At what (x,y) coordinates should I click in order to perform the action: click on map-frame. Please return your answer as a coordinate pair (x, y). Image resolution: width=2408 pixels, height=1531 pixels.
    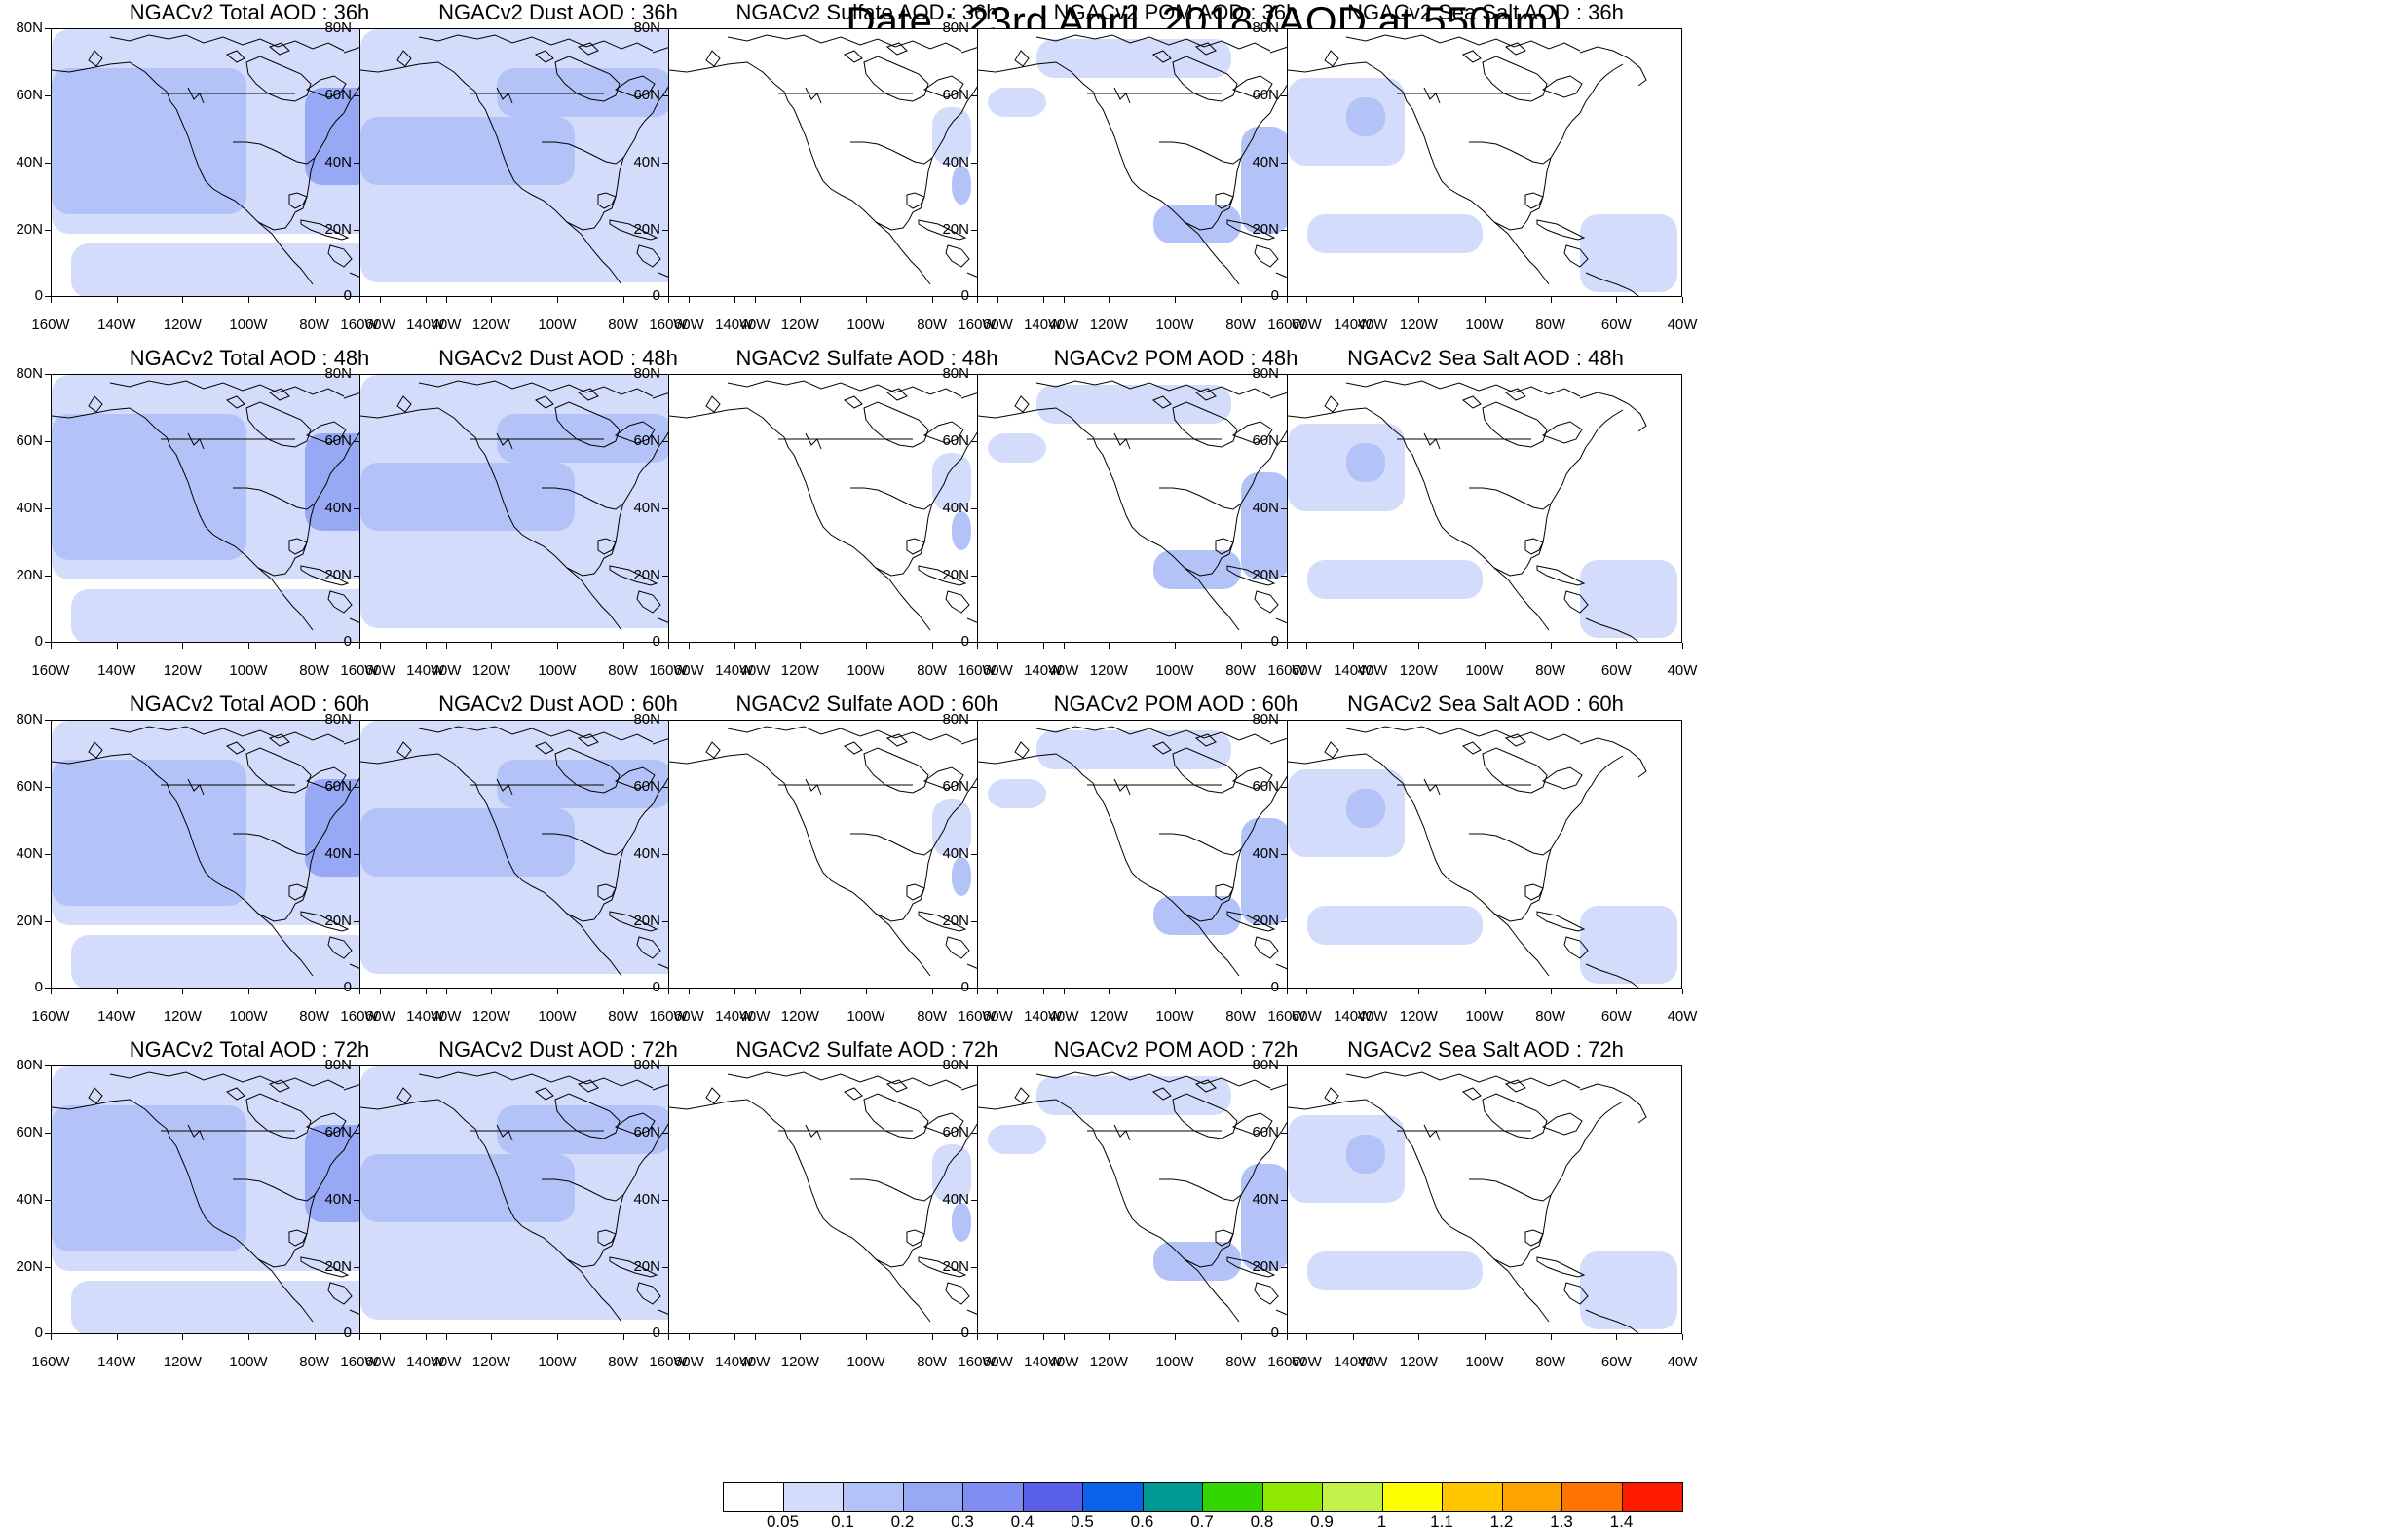
    Looking at the image, I should click on (1484, 163).